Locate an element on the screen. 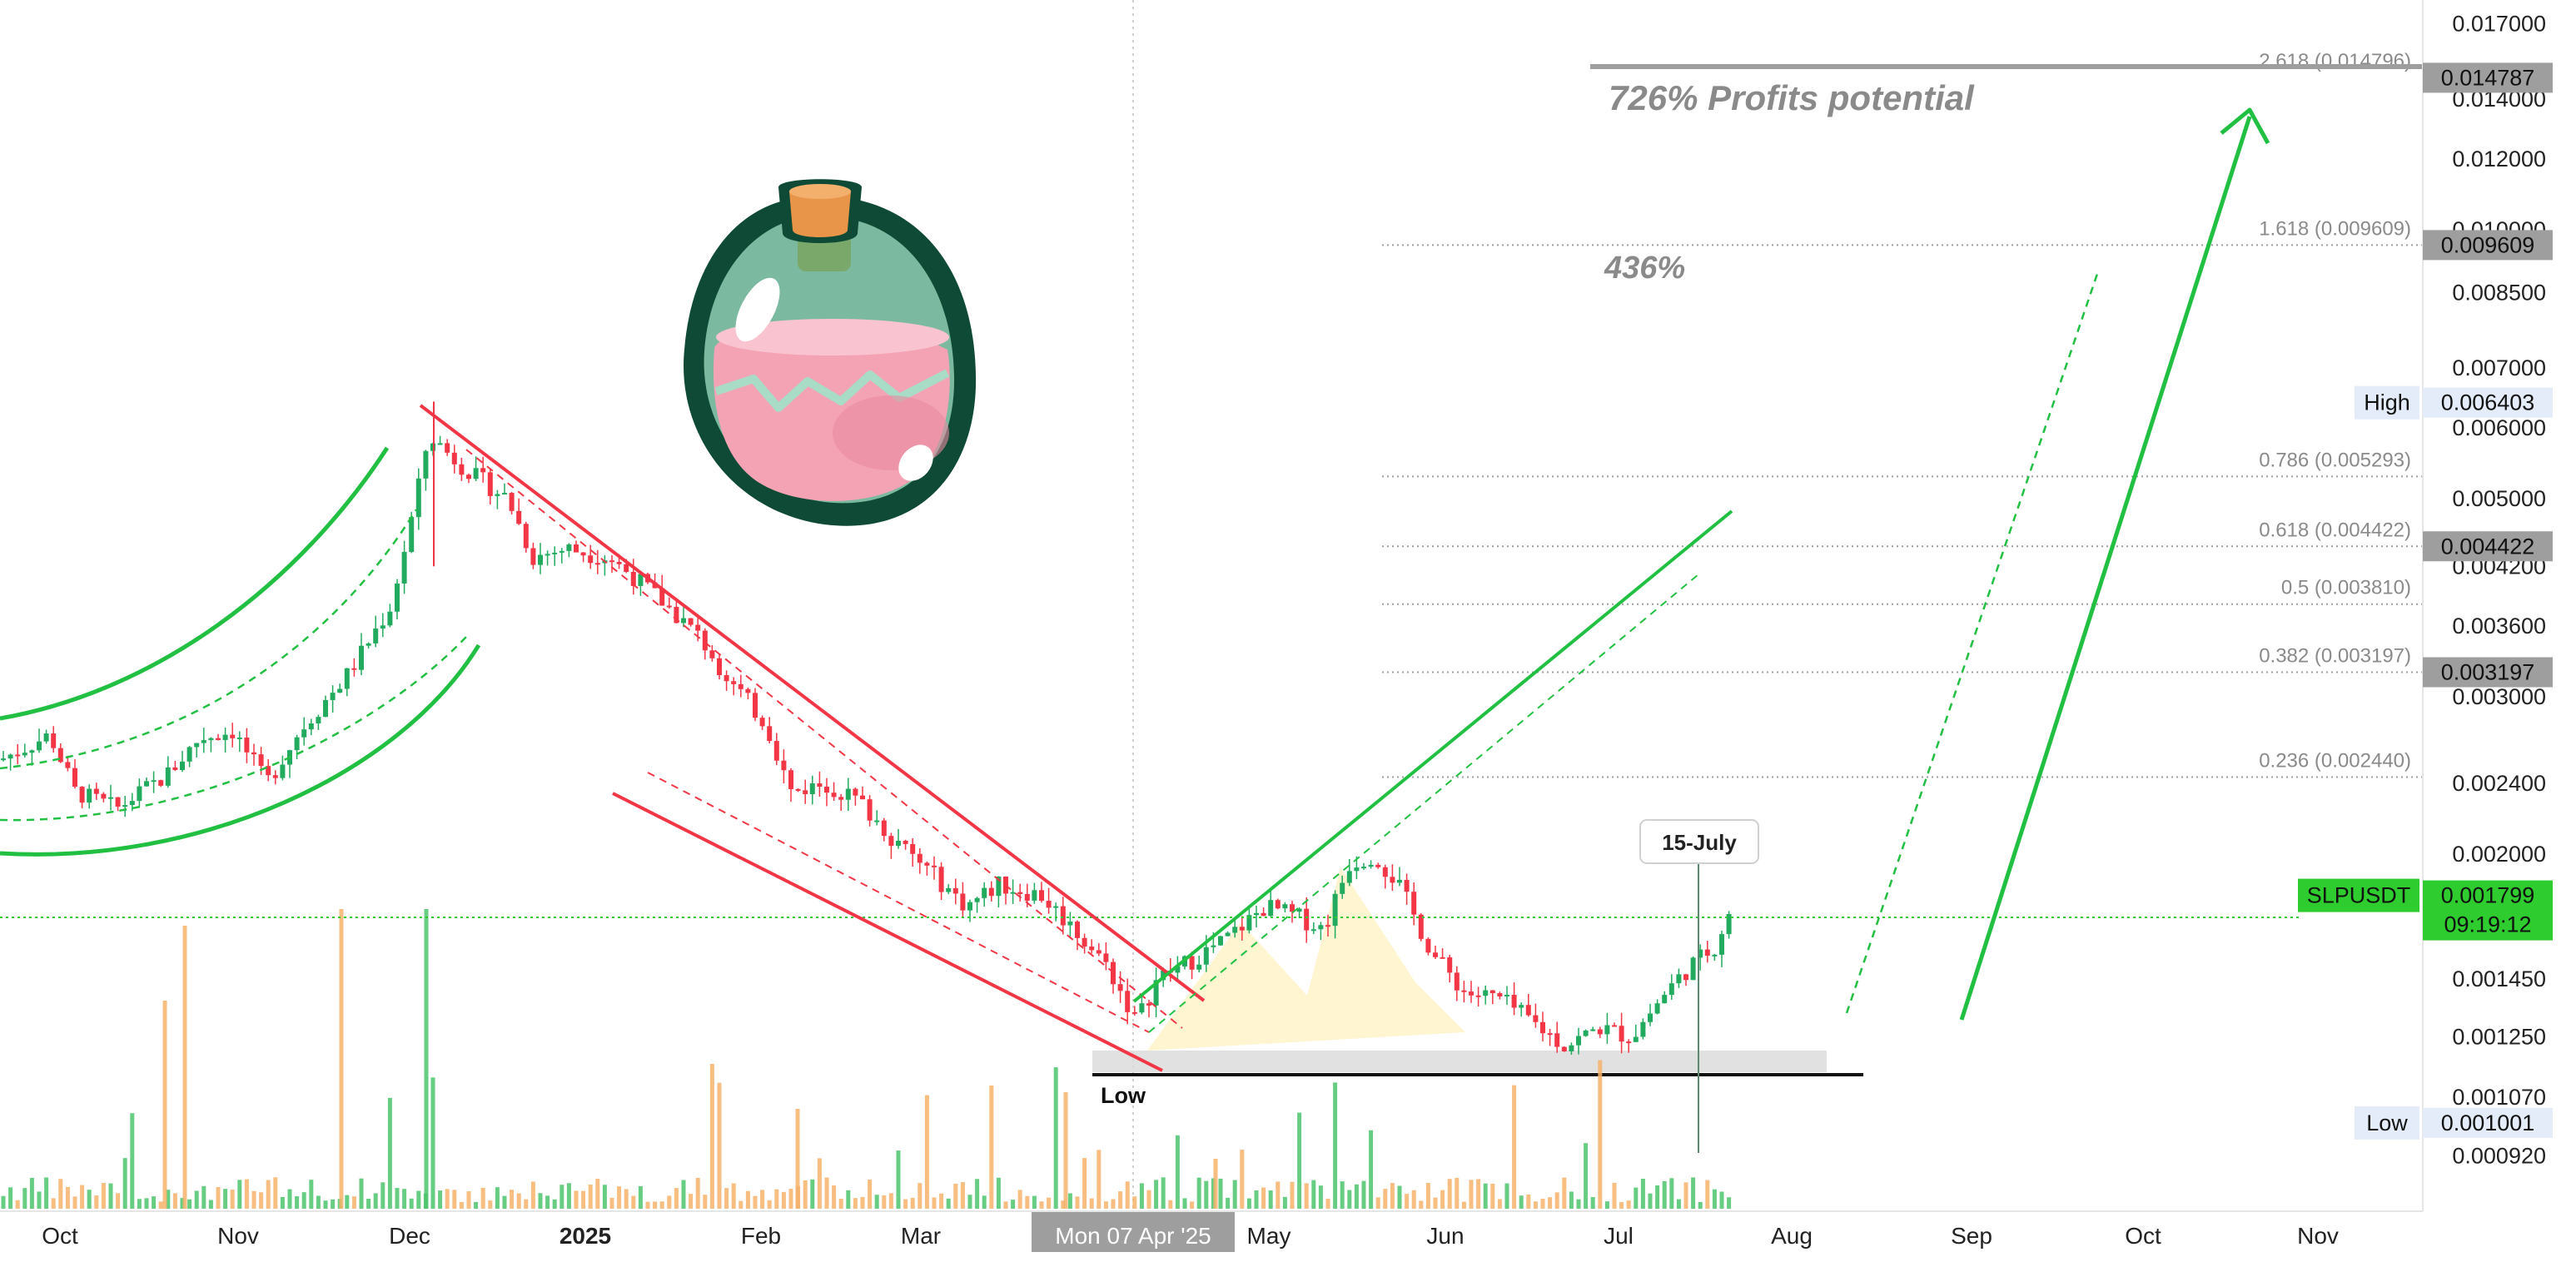  price-tag-label: SLPUSDT is located at coordinates (2359, 895).